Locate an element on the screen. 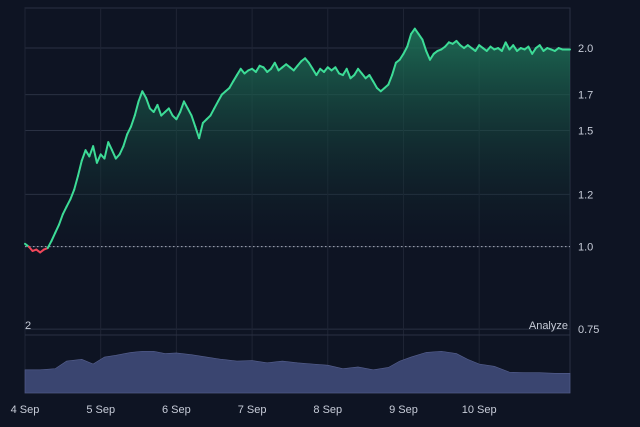  x-tick-label: 4 Sep is located at coordinates (25, 410).